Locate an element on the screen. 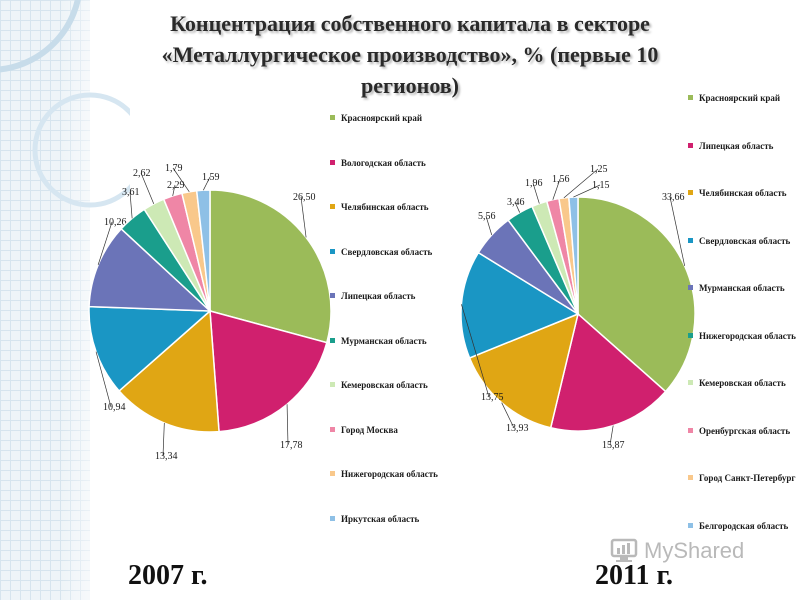 Image resolution: width=800 pixels, height=600 pixels. legend-item: Иркутская область is located at coordinates (400, 519).